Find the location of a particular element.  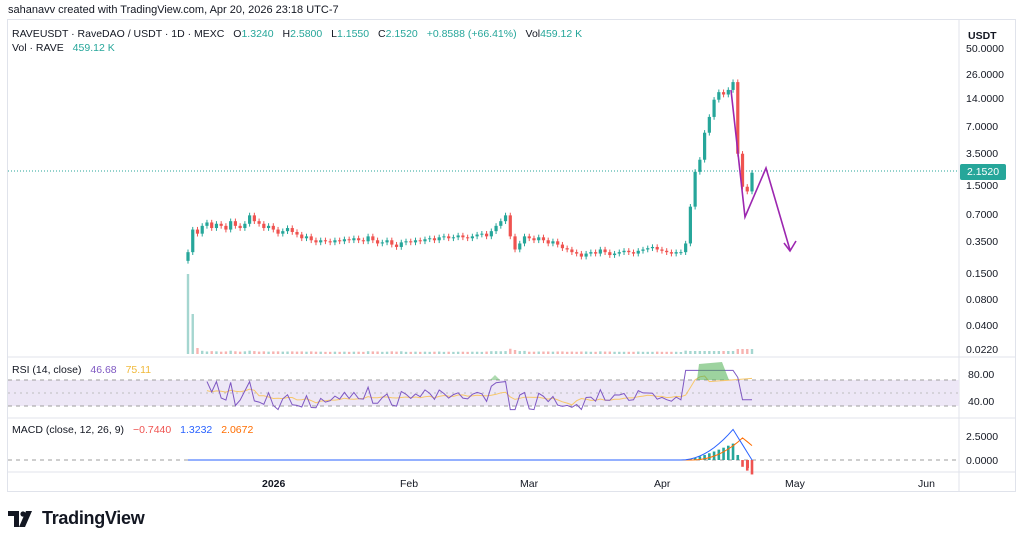

time-tick: Jun is located at coordinates (926, 484).